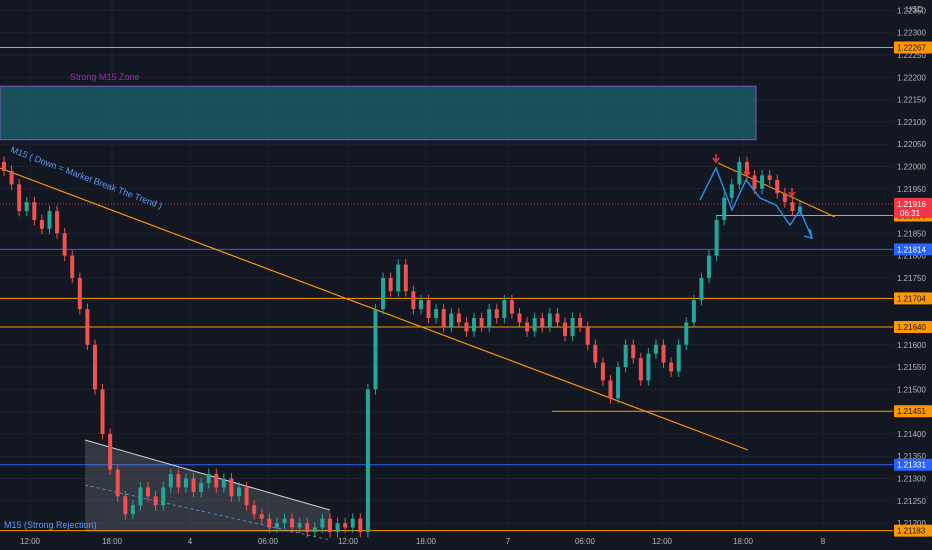 This screenshot has width=932, height=550. I want to click on price-tag-label: 1.21451, so click(911, 411).